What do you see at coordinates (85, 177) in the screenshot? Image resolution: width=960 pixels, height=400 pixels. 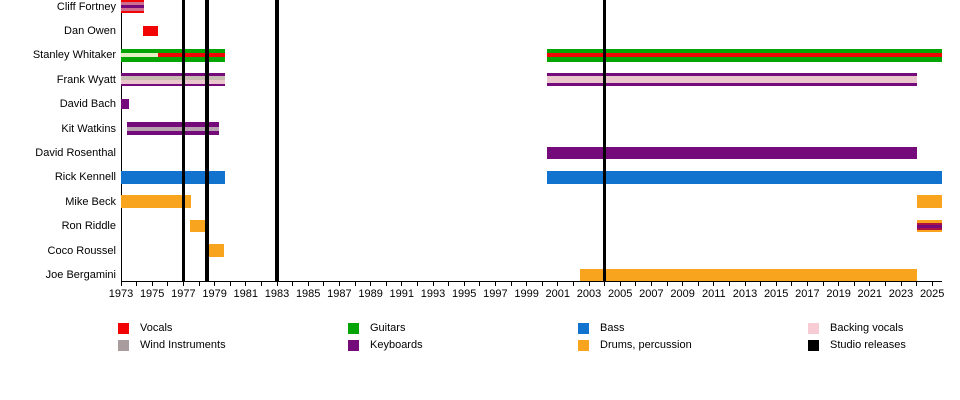 I see `member-name-label: Rick Kennell` at bounding box center [85, 177].